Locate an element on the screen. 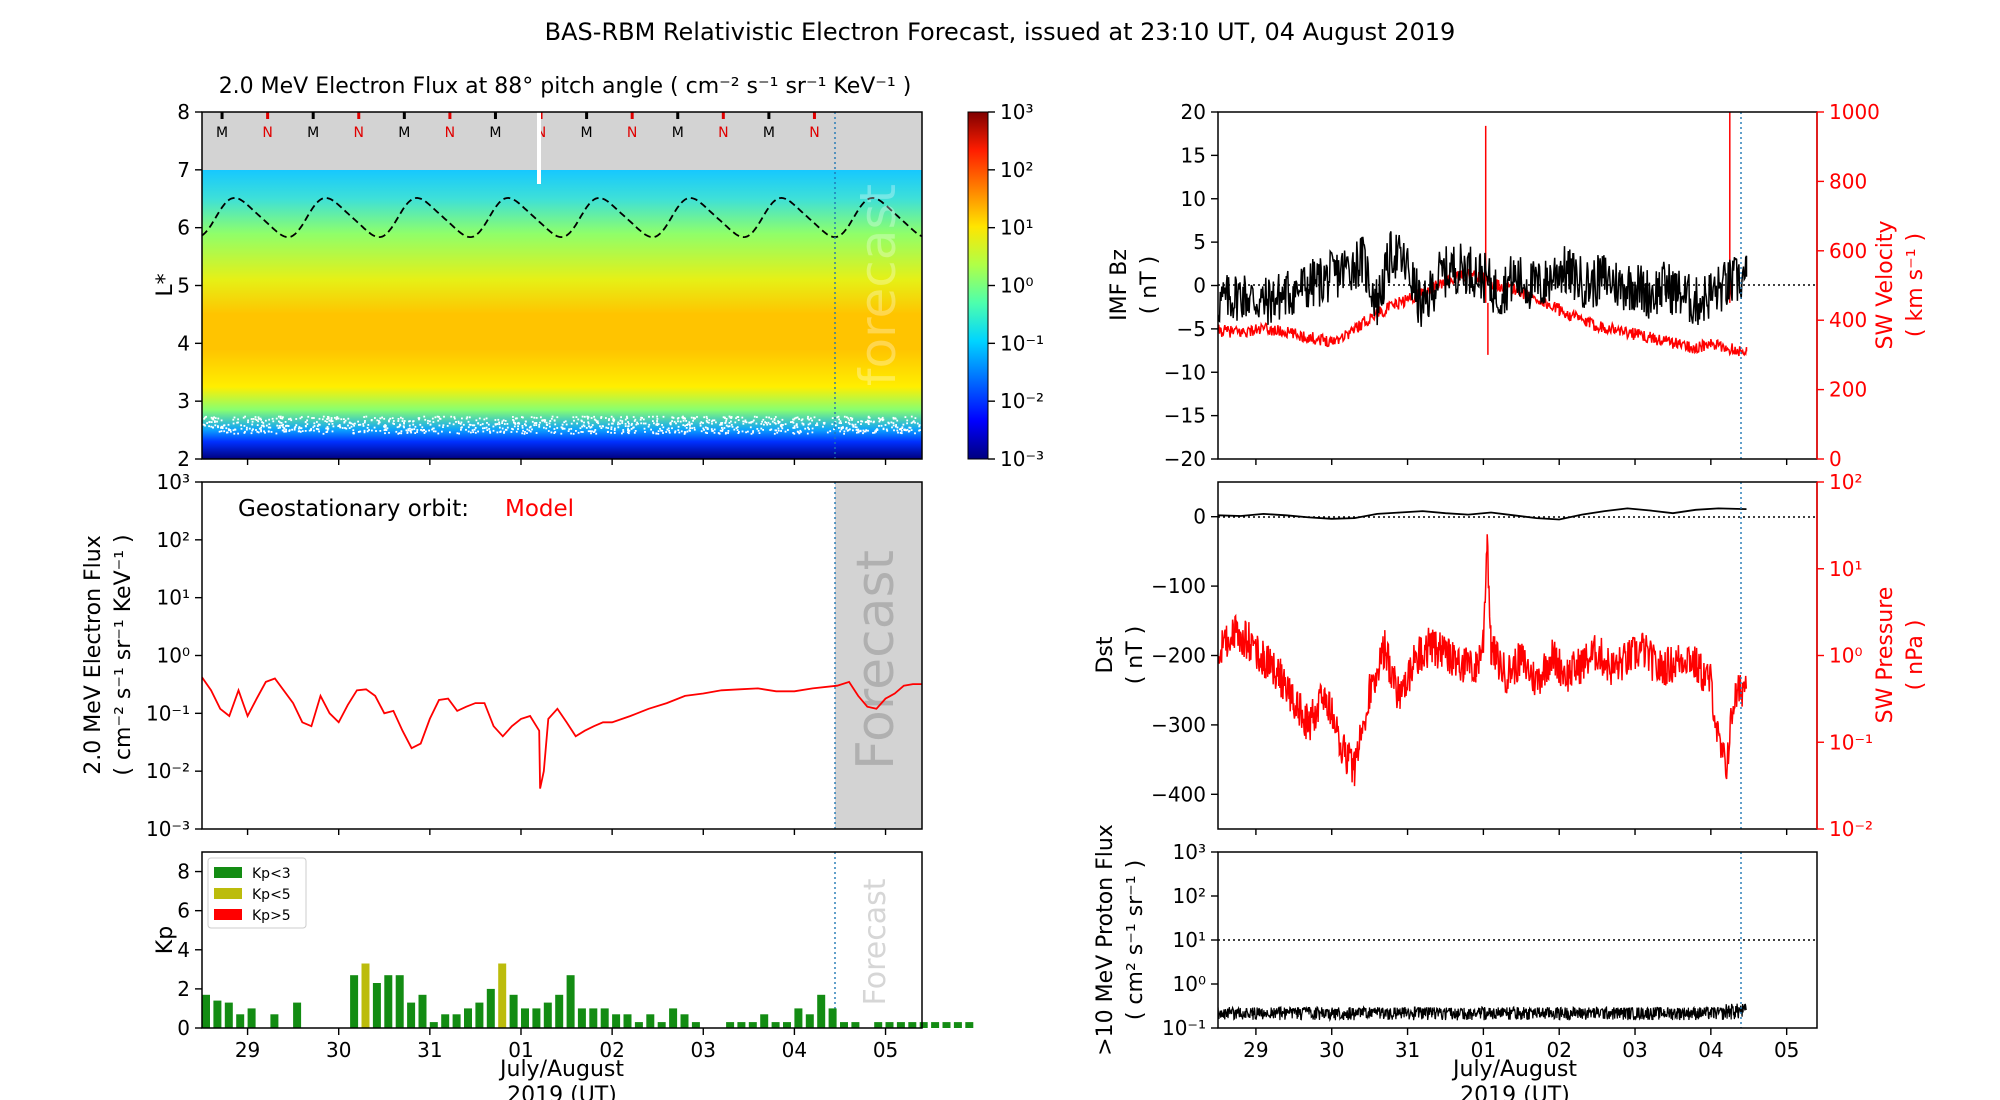 The height and width of the screenshot is (1100, 2000). ytick-label: 10² is located at coordinates (173, 540).